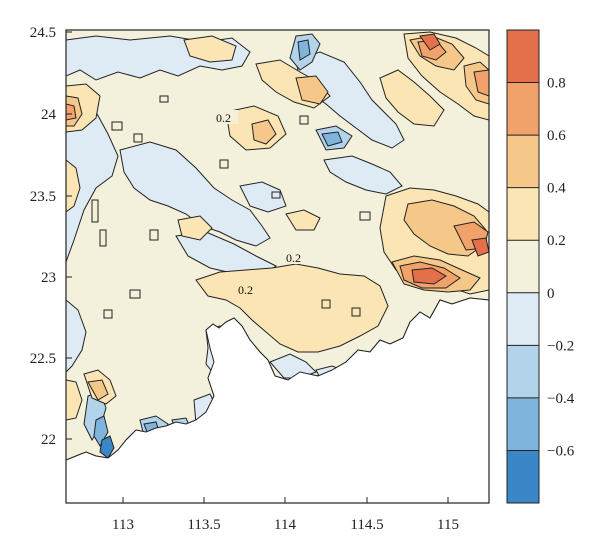 This screenshot has height=560, width=600. I want to click on colorbar-tick-label: 0, so click(551, 294).